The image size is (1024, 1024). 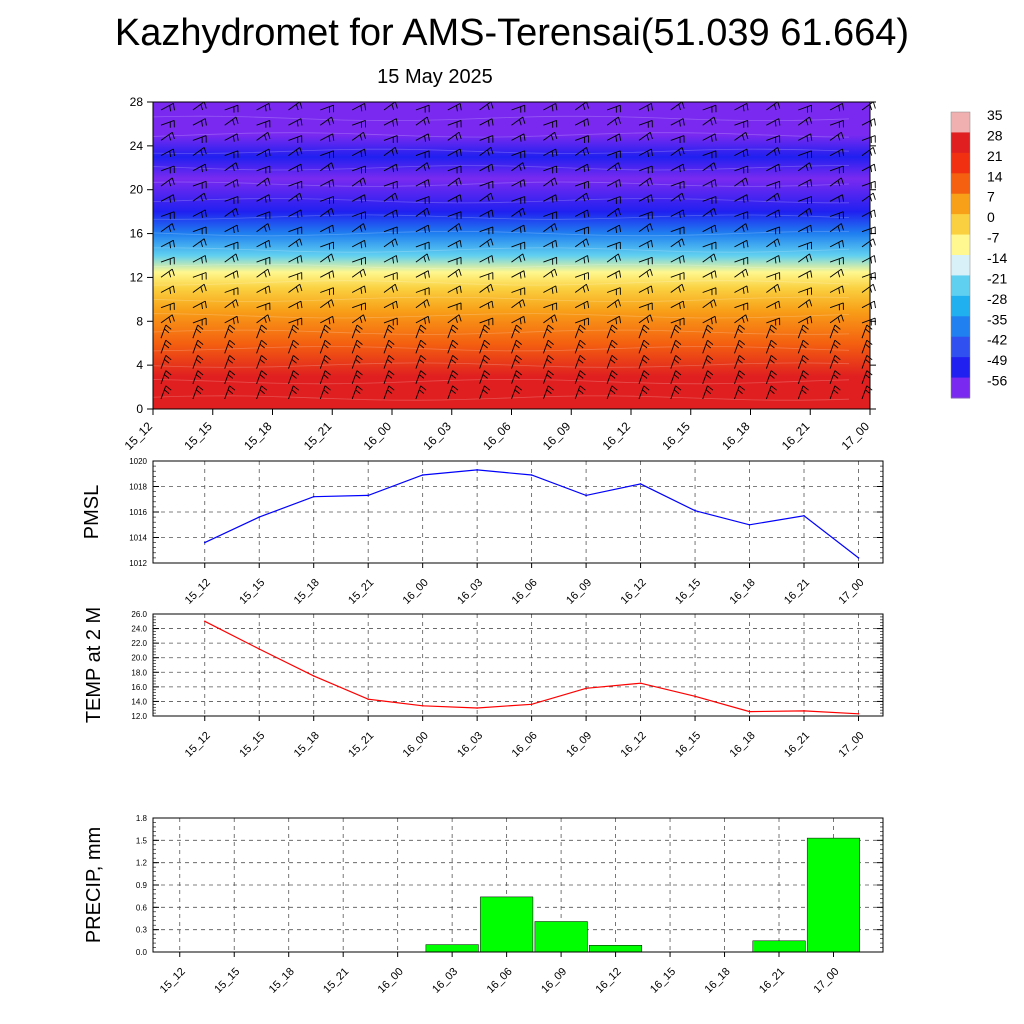 What do you see at coordinates (313, 676) in the screenshot?
I see `series-point` at bounding box center [313, 676].